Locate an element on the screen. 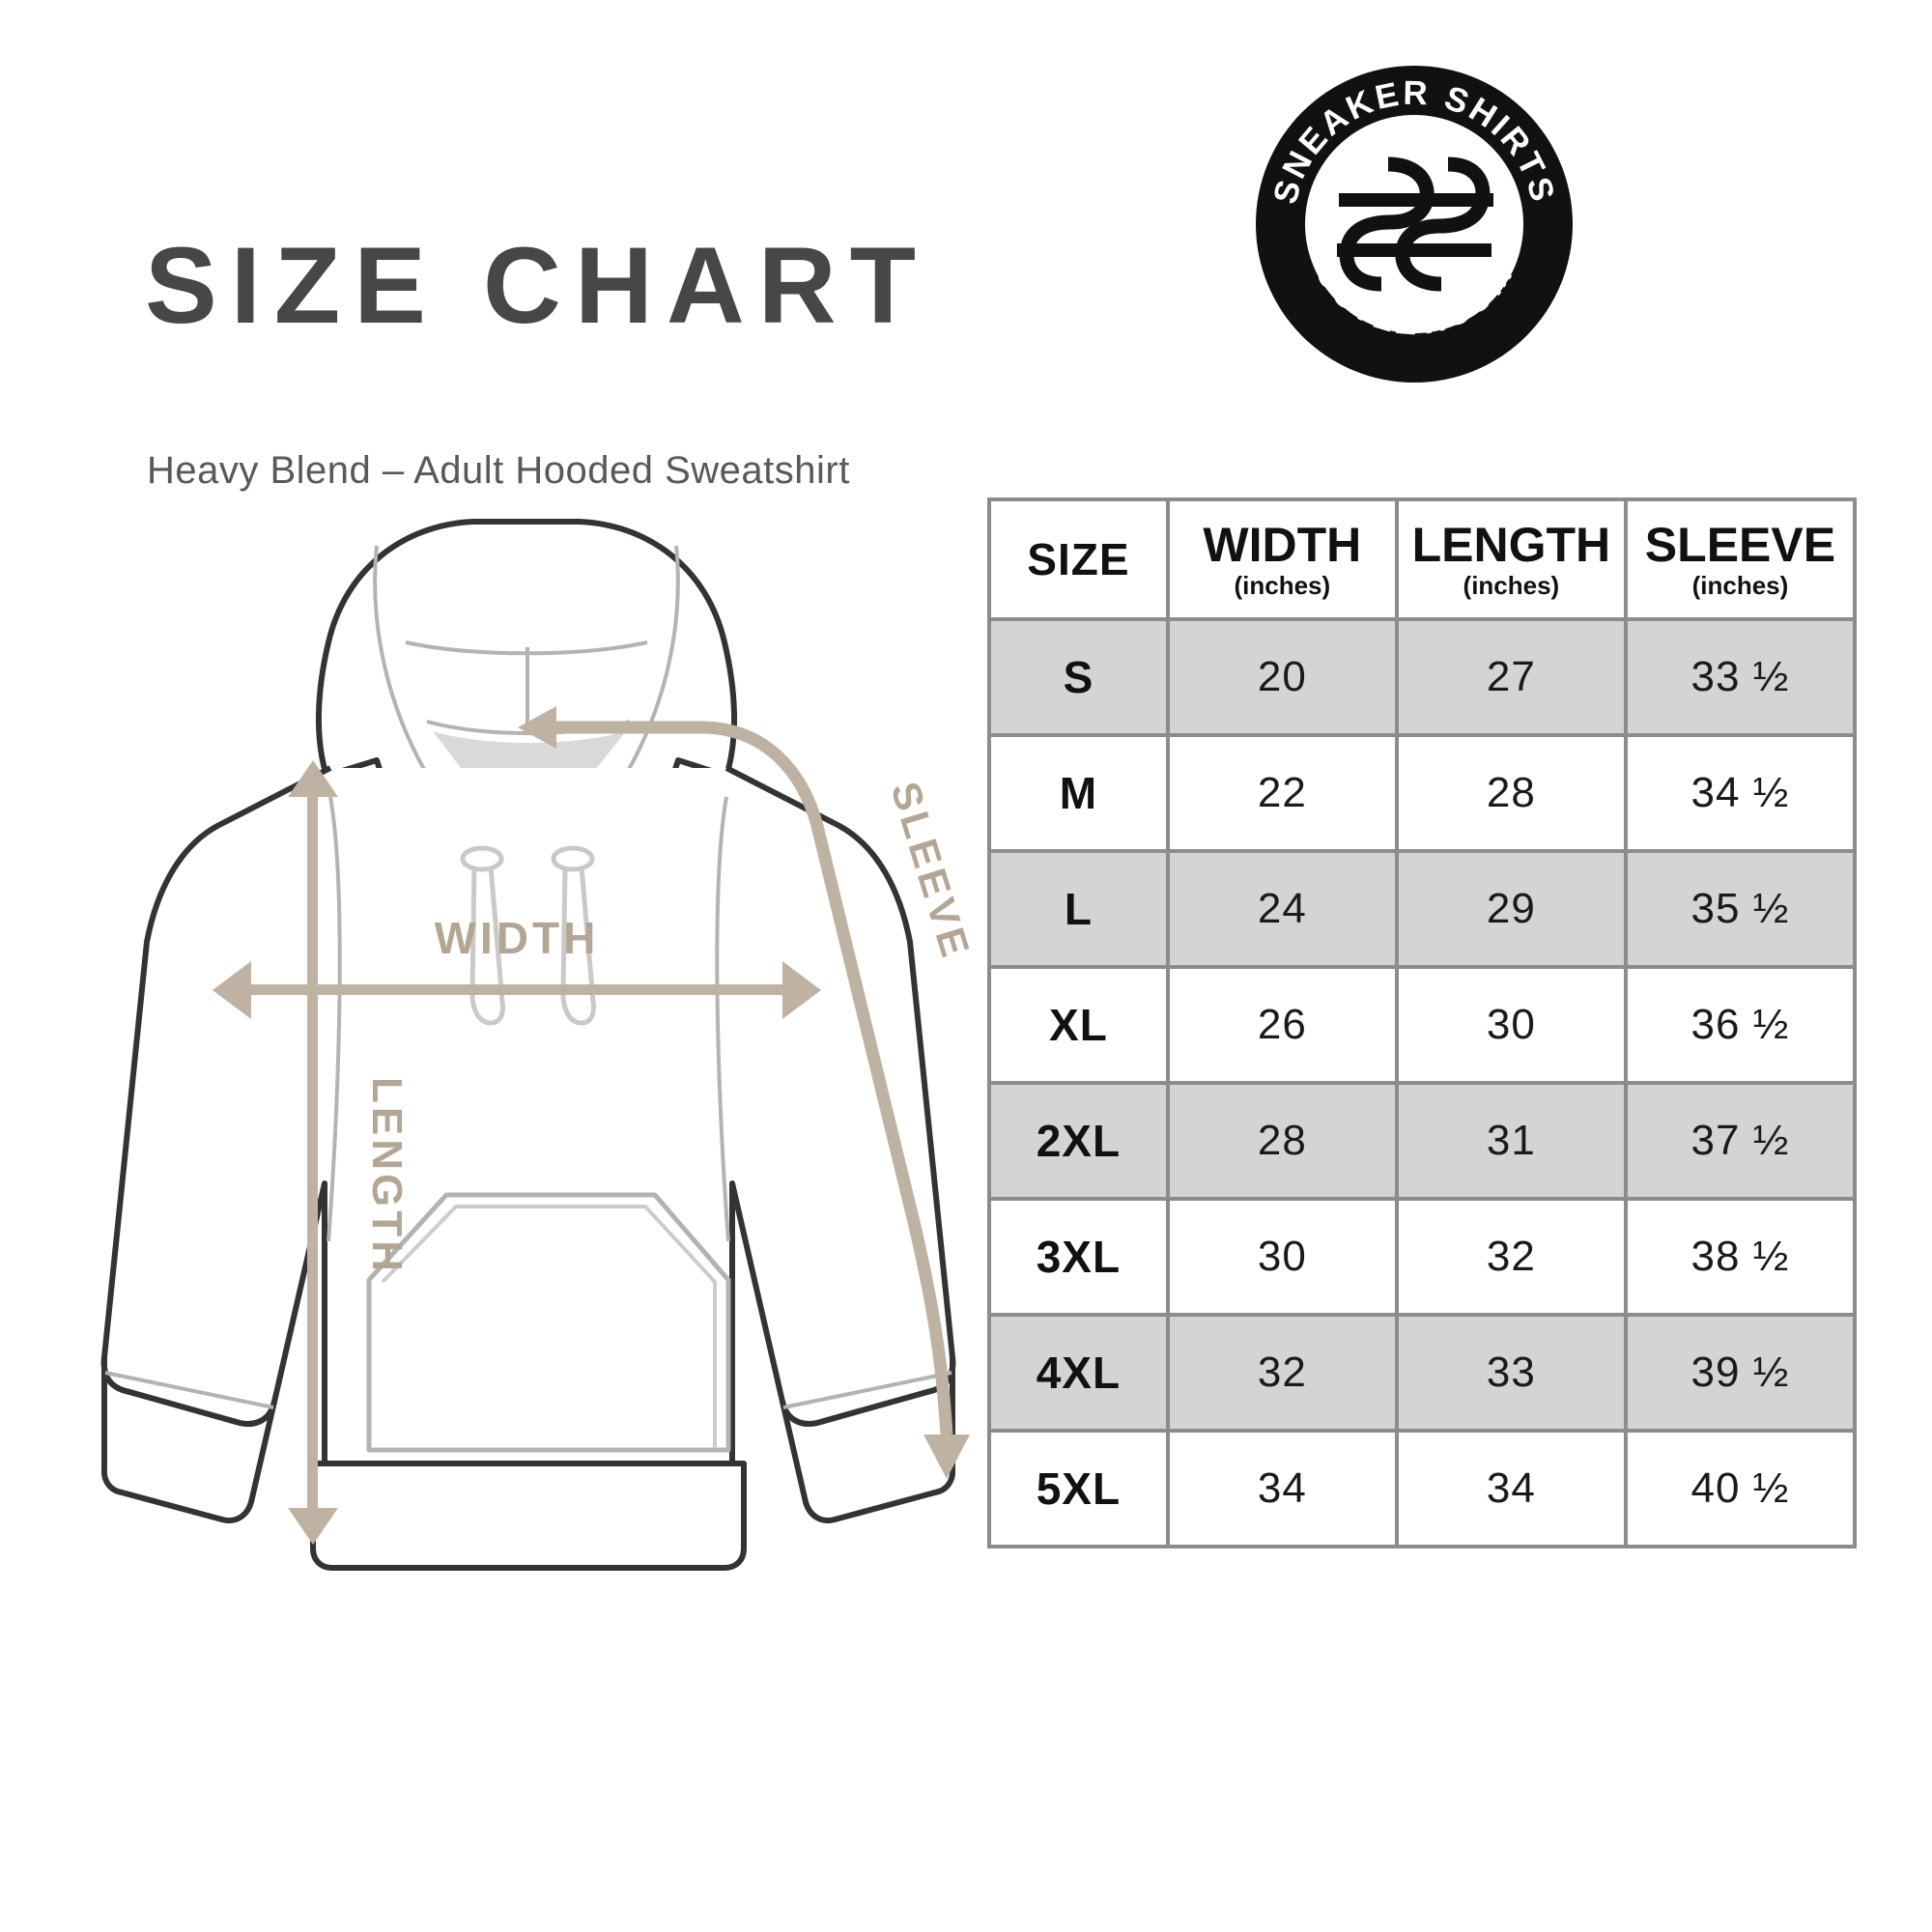  sleeve-cell: 35 ½ is located at coordinates (1740, 909).